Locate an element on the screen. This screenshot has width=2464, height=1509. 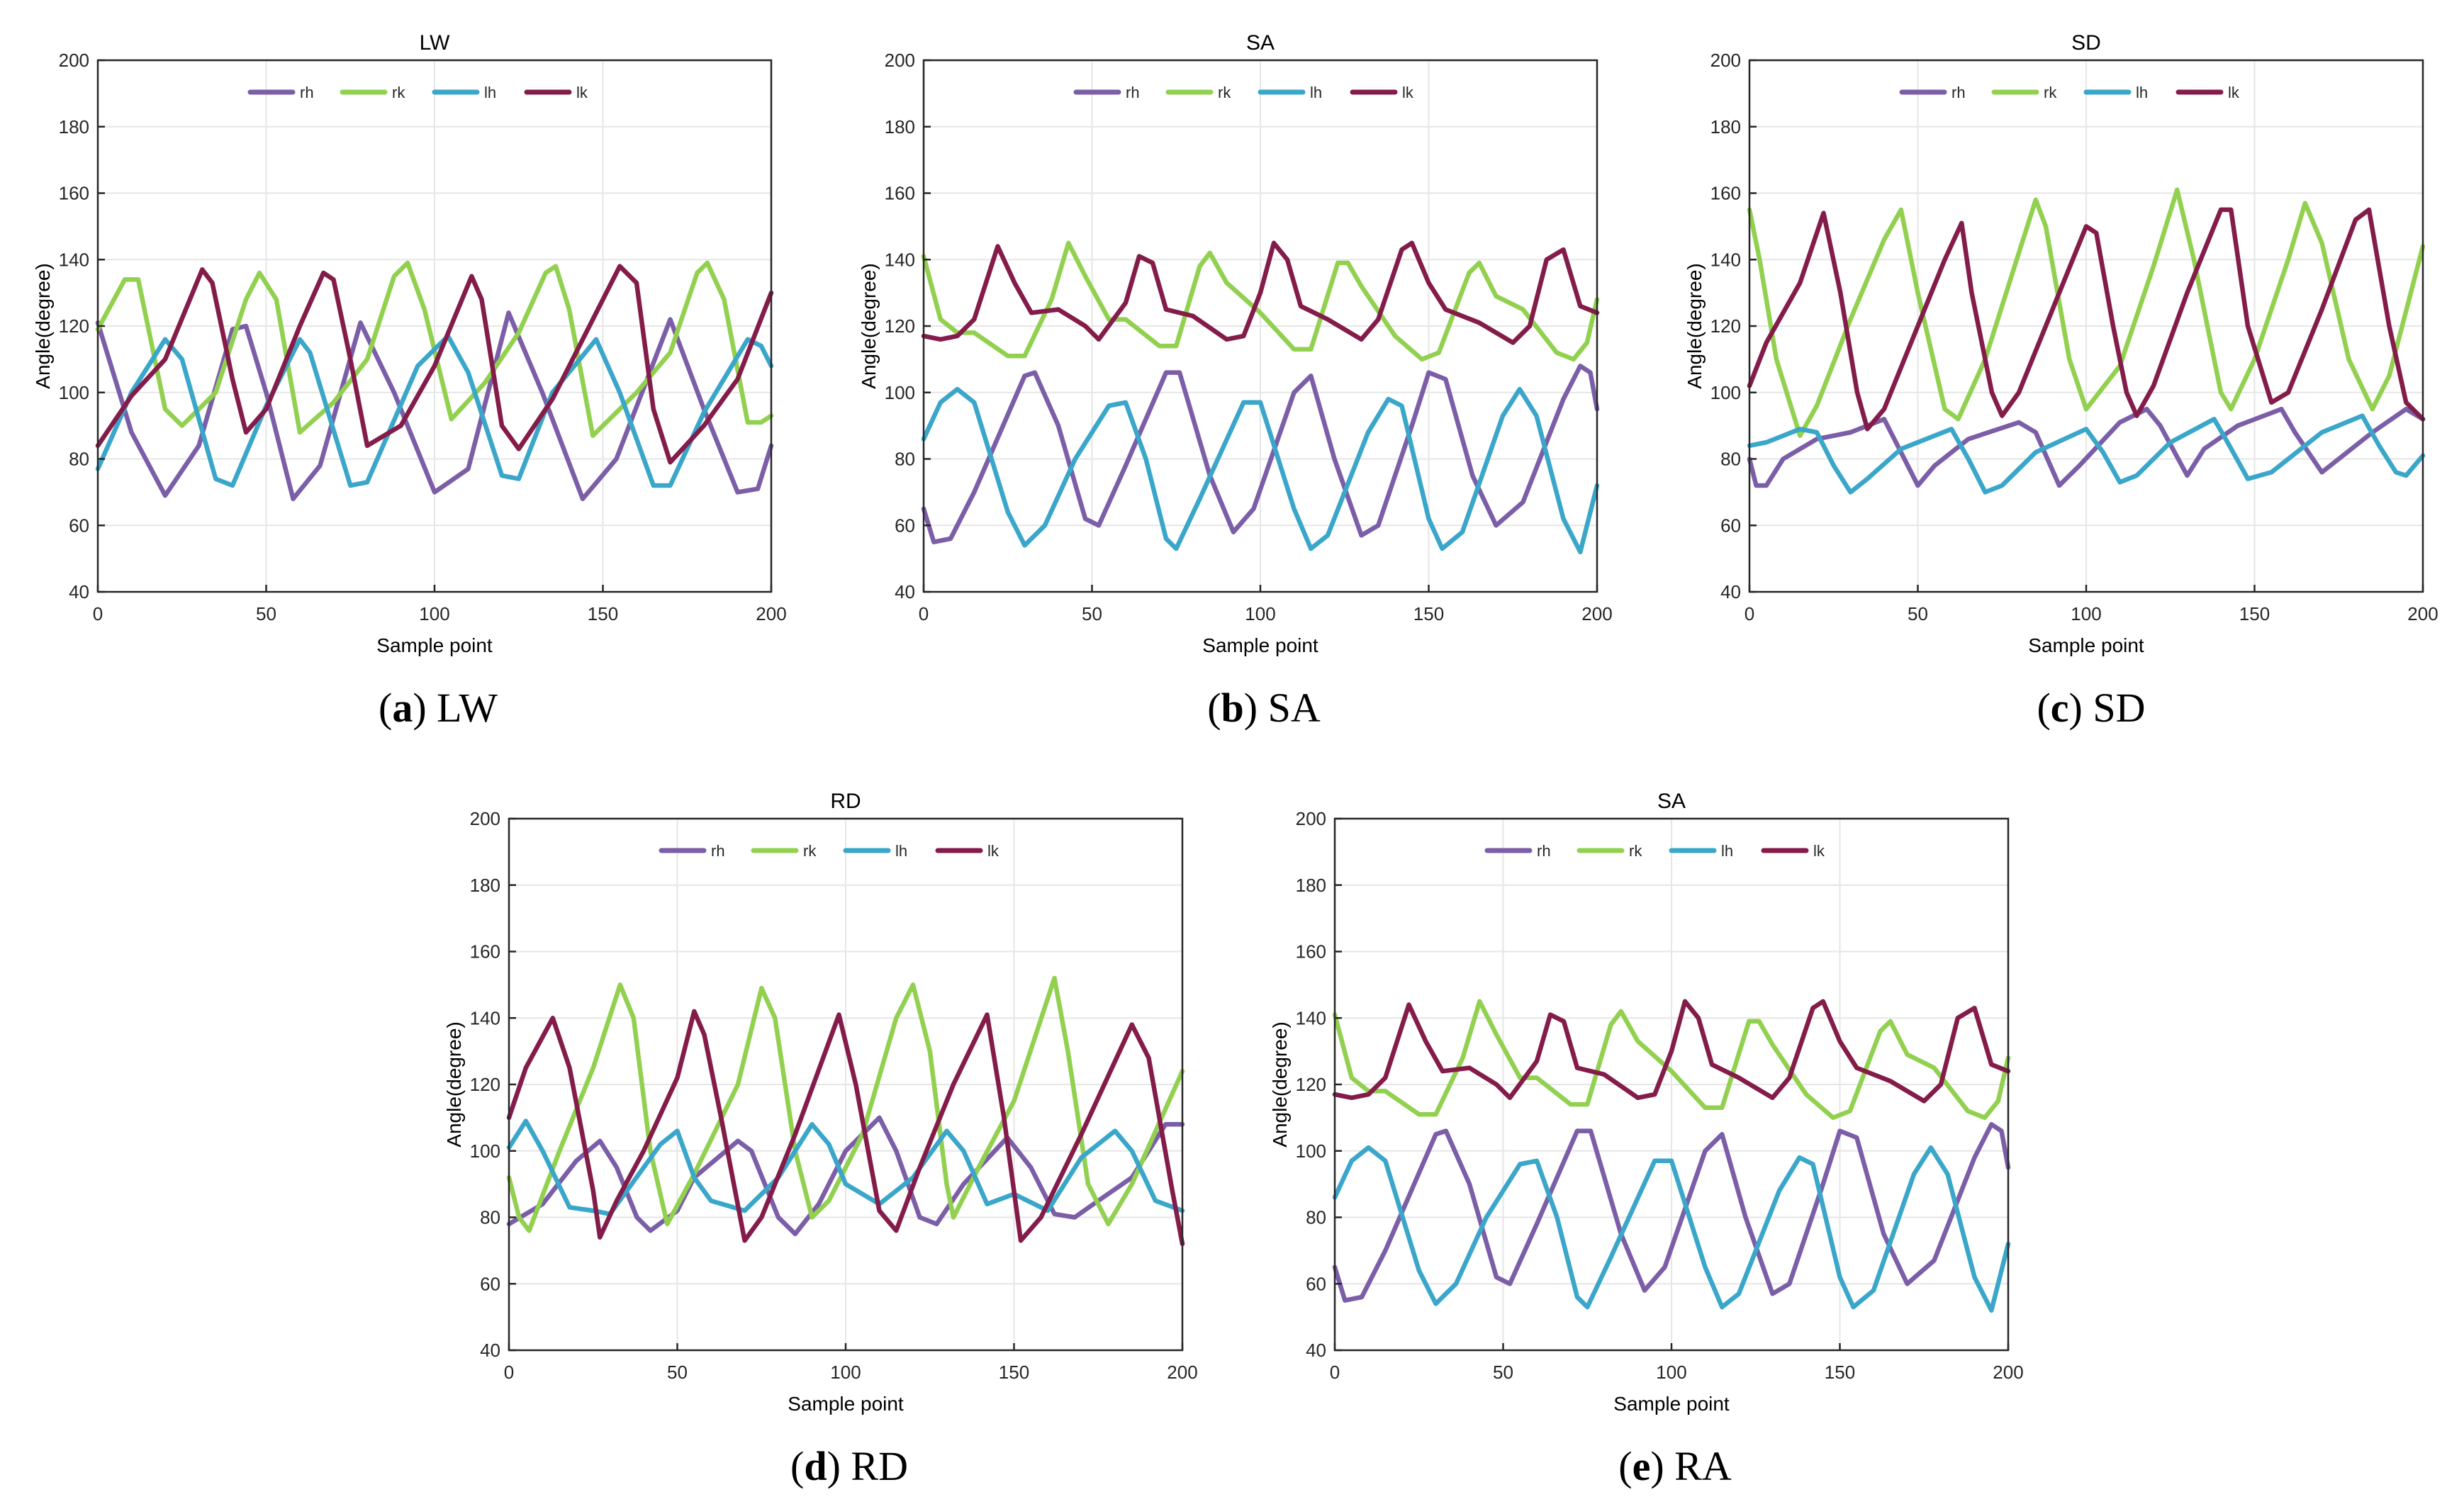
caption-a-text: LW is located at coordinates (468, 708).